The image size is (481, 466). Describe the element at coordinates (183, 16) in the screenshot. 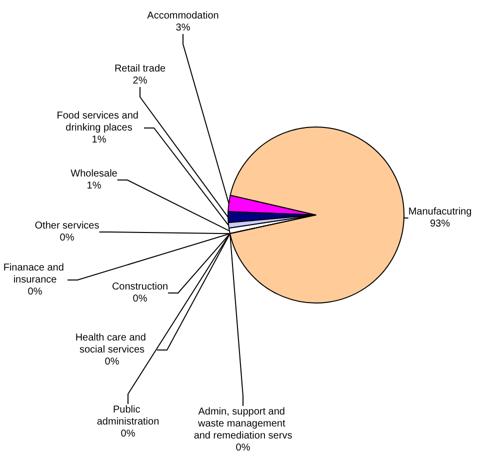

I see `slice-label: Accommodation` at that location.